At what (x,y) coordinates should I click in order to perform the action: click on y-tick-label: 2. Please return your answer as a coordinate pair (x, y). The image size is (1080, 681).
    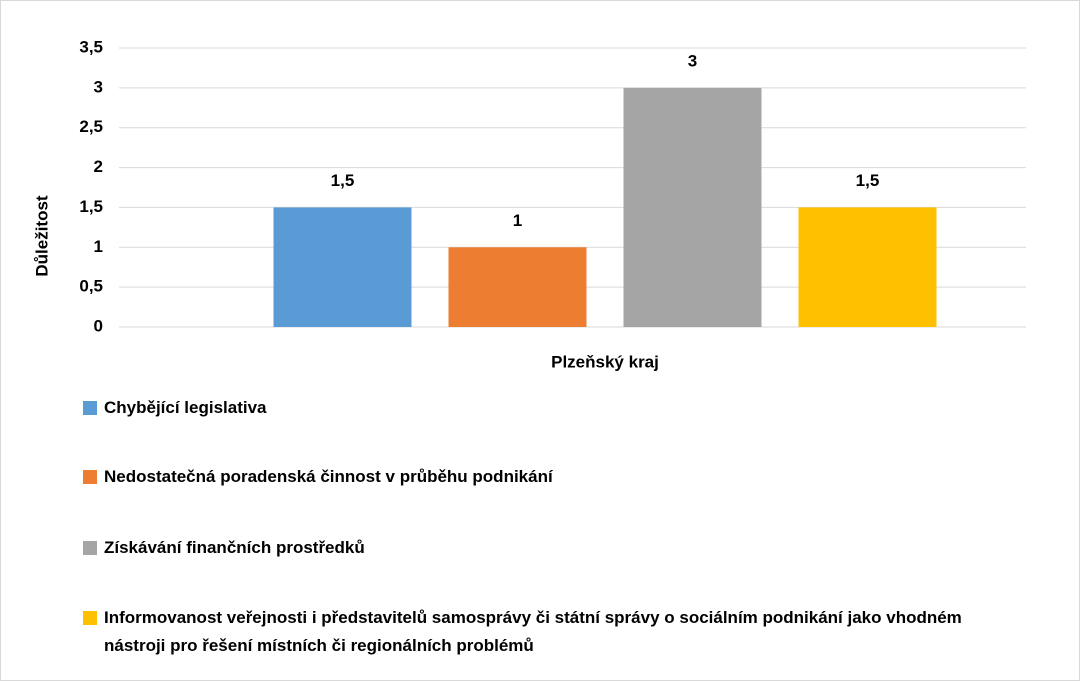
    Looking at the image, I should click on (98, 166).